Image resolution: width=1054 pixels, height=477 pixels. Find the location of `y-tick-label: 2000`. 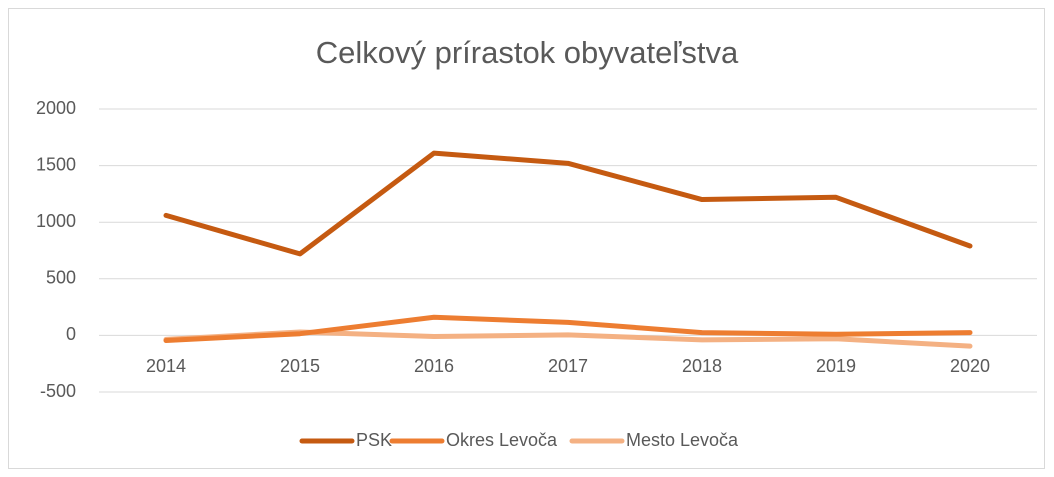

y-tick-label: 2000 is located at coordinates (56, 108).